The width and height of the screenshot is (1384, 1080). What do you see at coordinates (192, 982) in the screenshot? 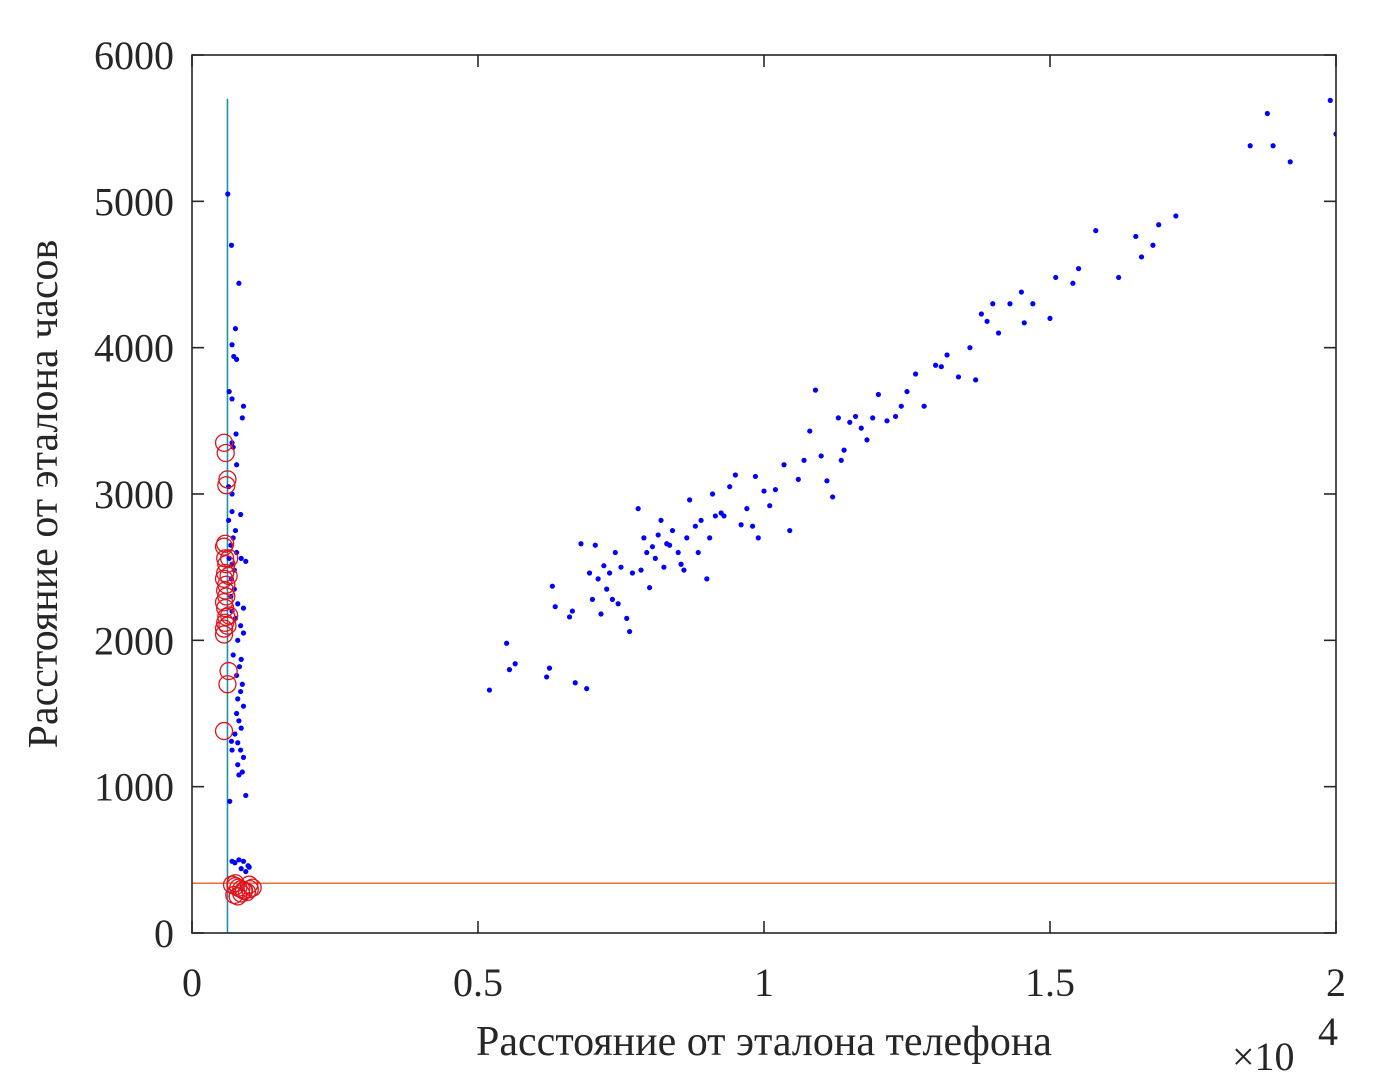
I see `x-tick-label: 0` at bounding box center [192, 982].